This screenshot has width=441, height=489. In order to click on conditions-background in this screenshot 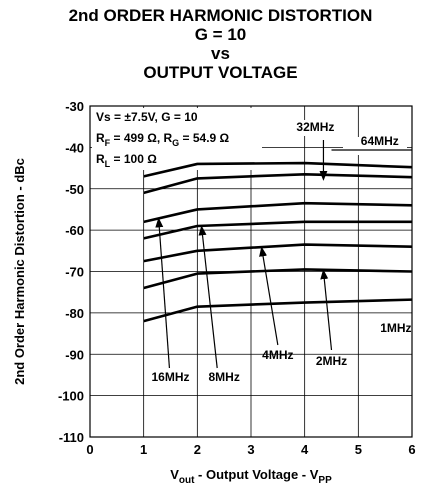, I will do `click(177, 139)`.